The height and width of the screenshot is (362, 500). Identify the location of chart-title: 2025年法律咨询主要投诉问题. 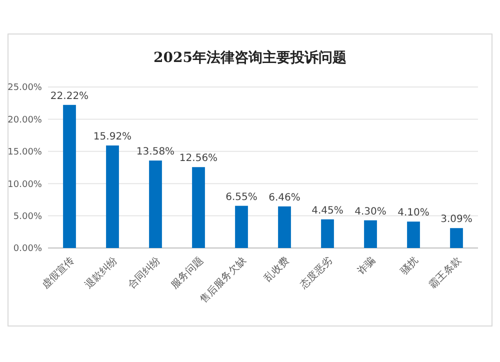
(250, 57).